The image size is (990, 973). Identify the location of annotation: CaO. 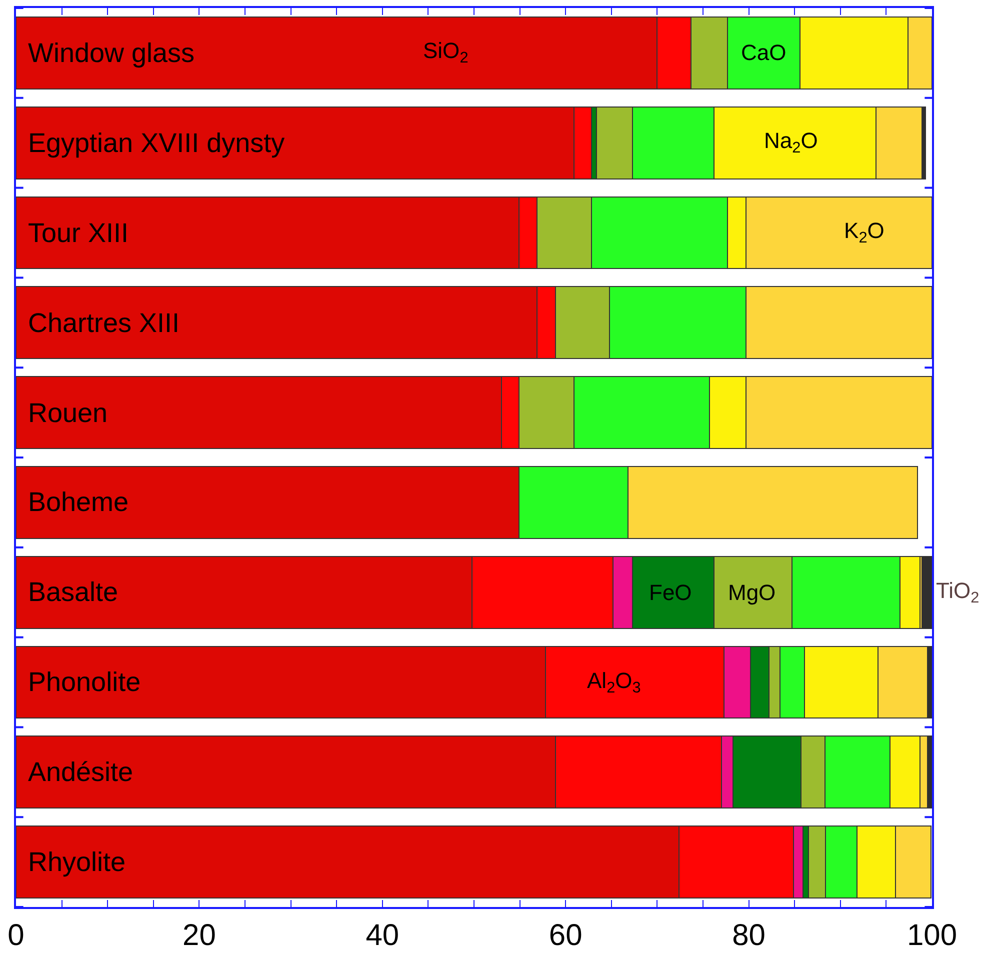
(763, 52).